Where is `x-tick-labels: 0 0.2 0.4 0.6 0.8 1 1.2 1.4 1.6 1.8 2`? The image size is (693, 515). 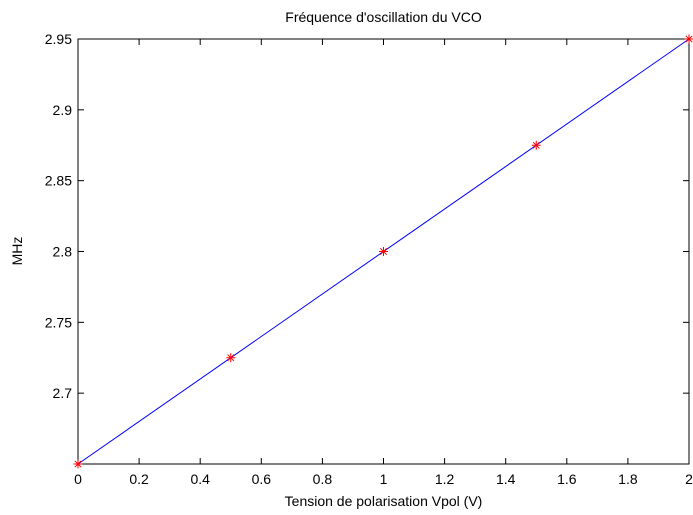
x-tick-labels: 0 0.2 0.4 0.6 0.8 1 1.2 1.4 1.6 1.8 2 is located at coordinates (383, 479).